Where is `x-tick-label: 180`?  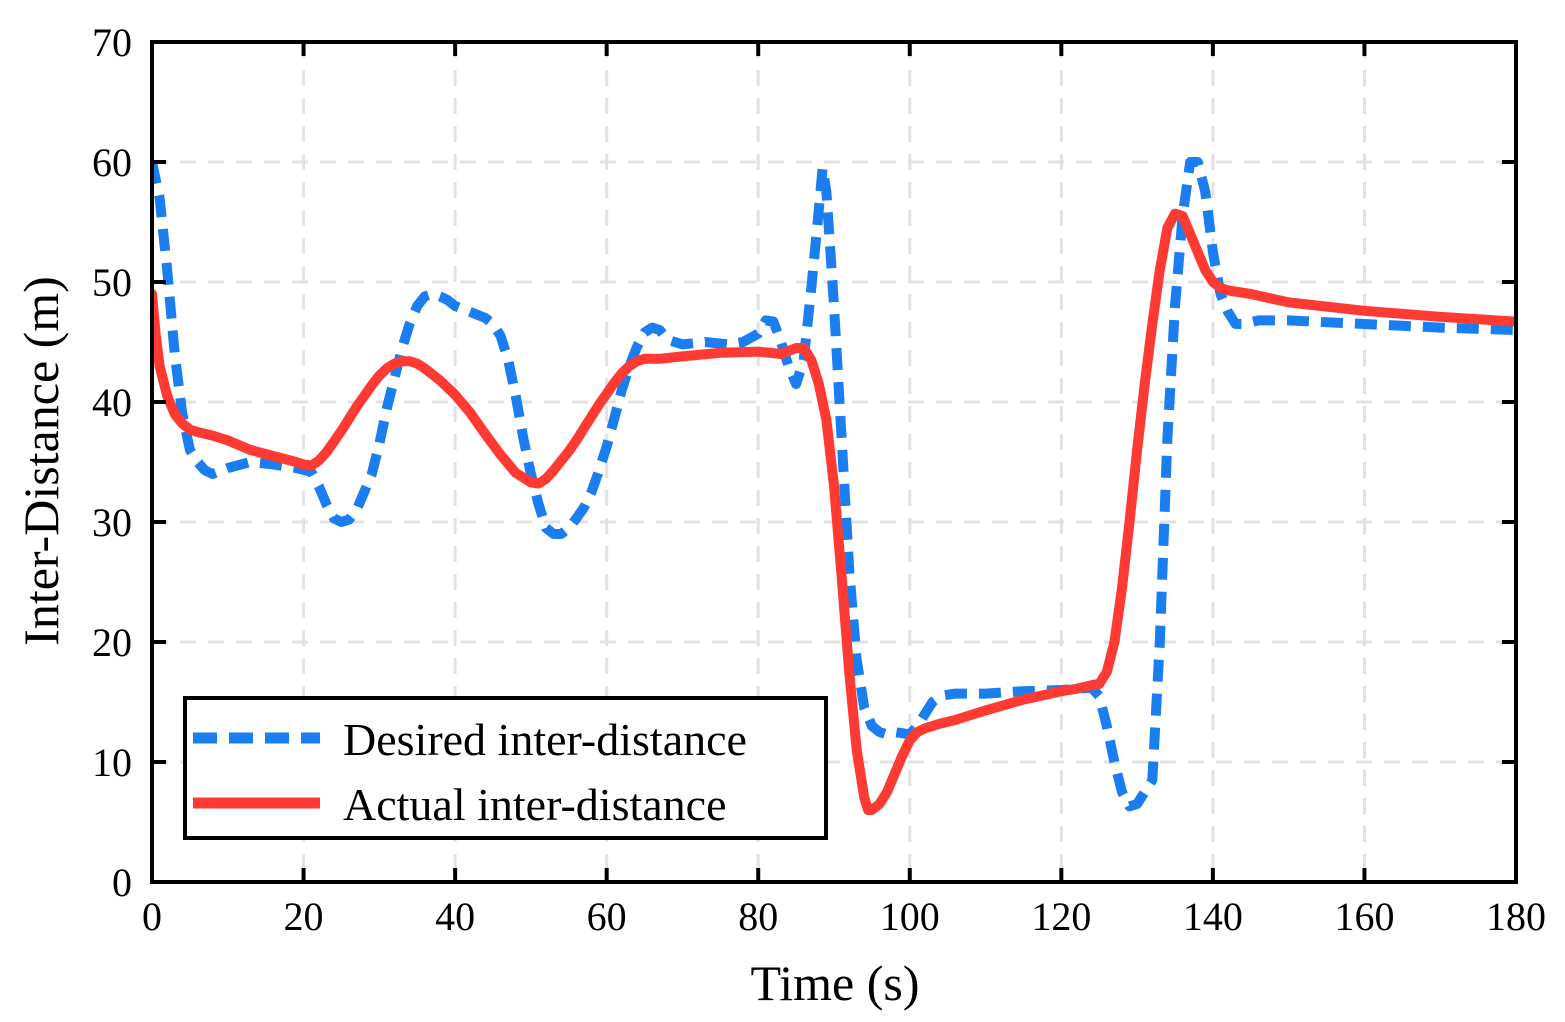
x-tick-label: 180 is located at coordinates (1516, 916).